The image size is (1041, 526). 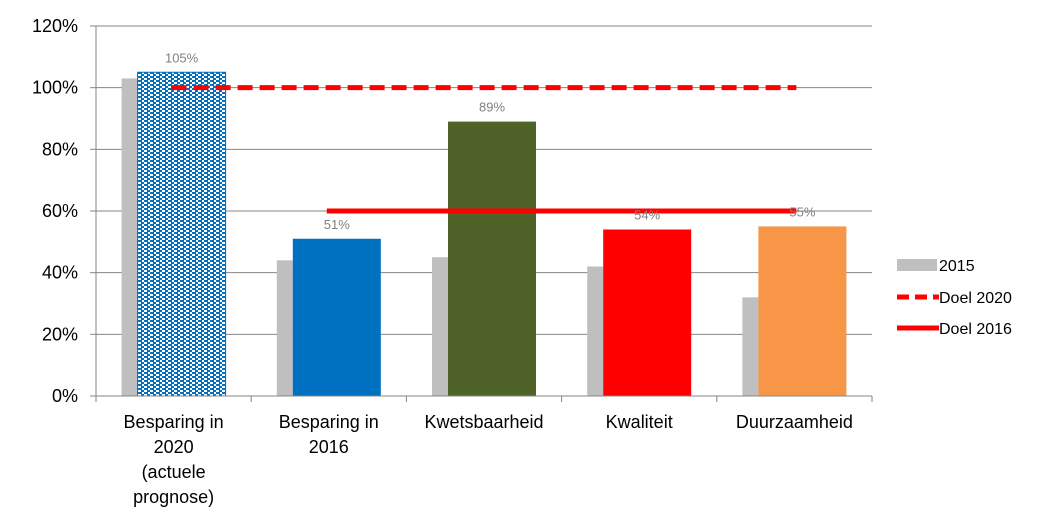 I want to click on legend-label: 2015, so click(x=957, y=266).